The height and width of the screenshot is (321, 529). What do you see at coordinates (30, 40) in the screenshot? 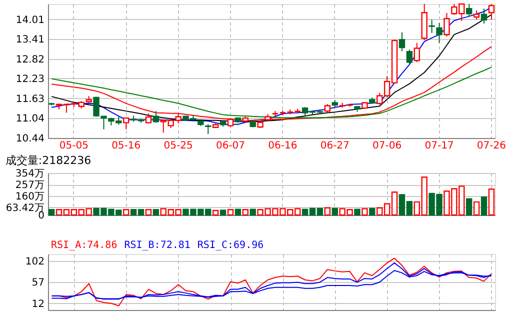
I see `y-tick-label: 13.41` at bounding box center [30, 40].